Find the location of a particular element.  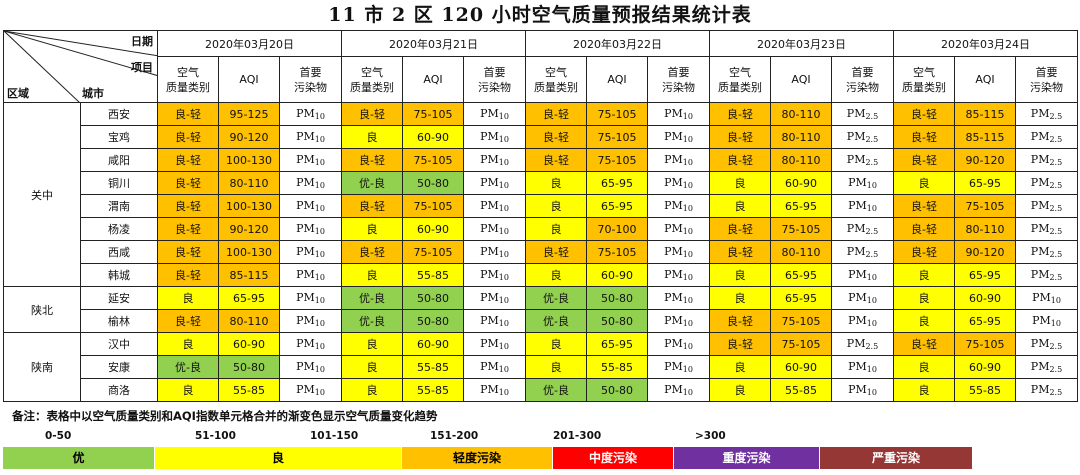

aqi-cell: 100-130 is located at coordinates (249, 160).